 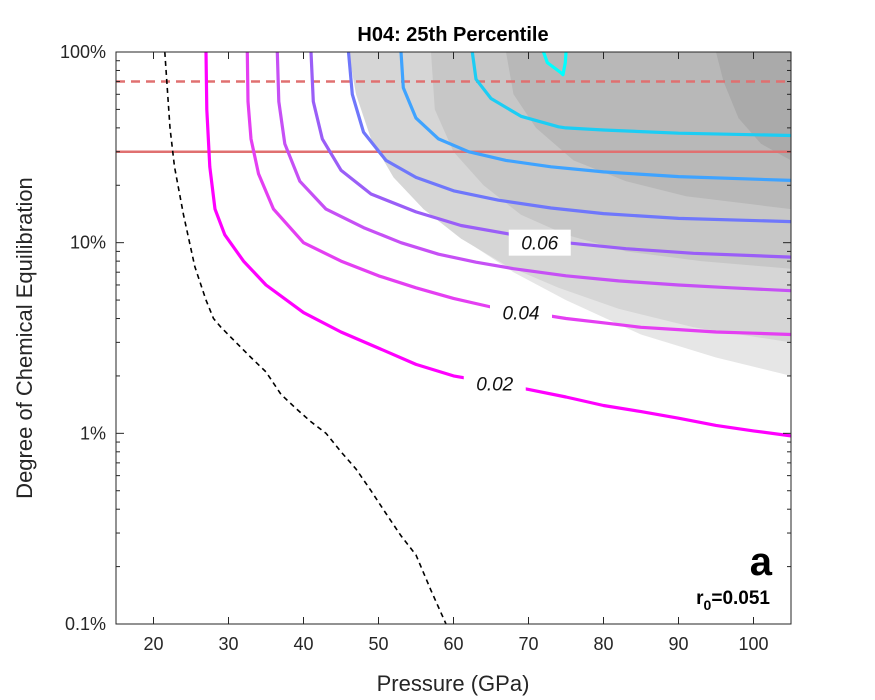 I want to click on r0-prefix: r, so click(x=700, y=598).